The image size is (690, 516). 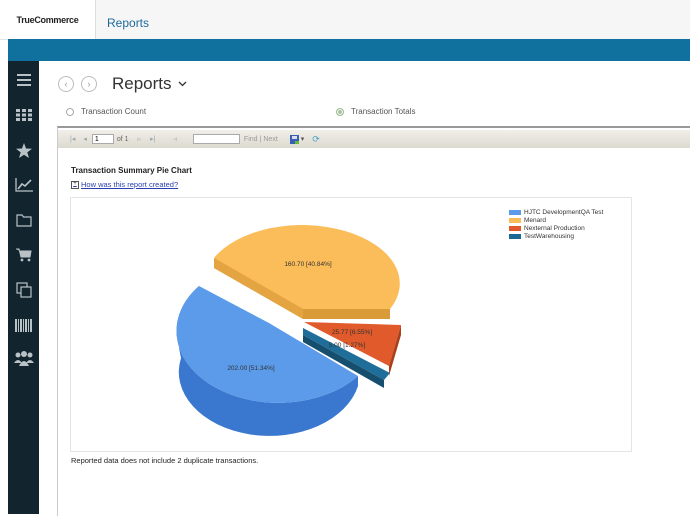 I want to click on barcode-icon, so click(x=23, y=325).